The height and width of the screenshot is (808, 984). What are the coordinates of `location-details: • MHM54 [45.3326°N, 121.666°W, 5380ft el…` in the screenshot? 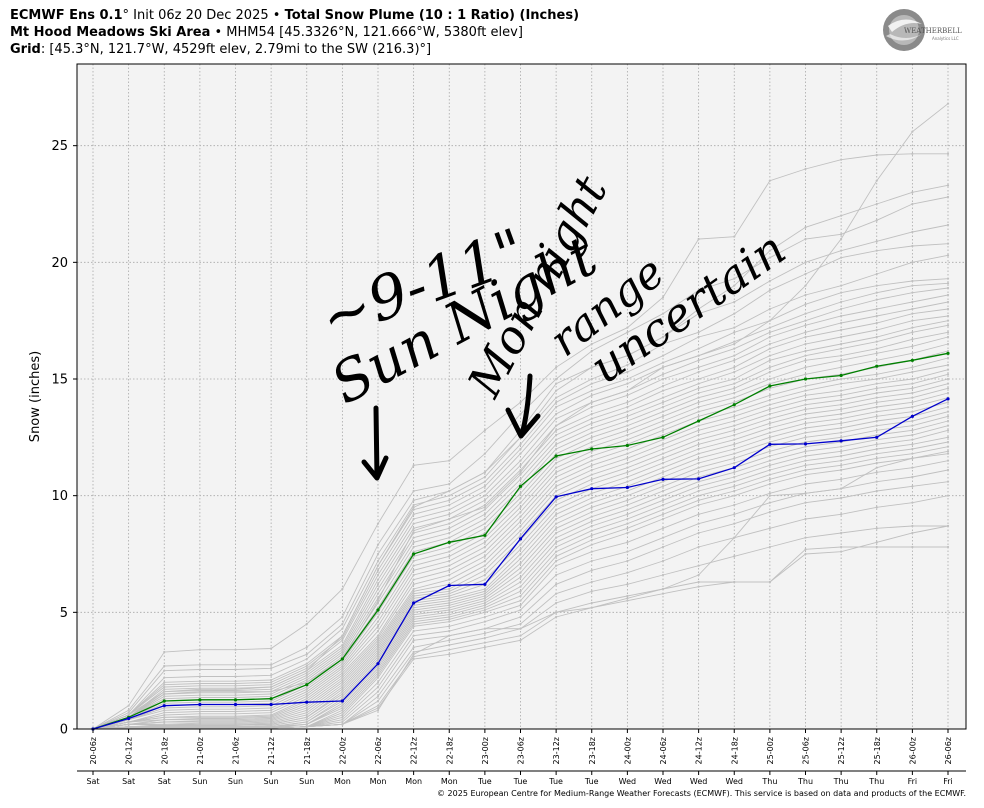 It's located at (366, 32).